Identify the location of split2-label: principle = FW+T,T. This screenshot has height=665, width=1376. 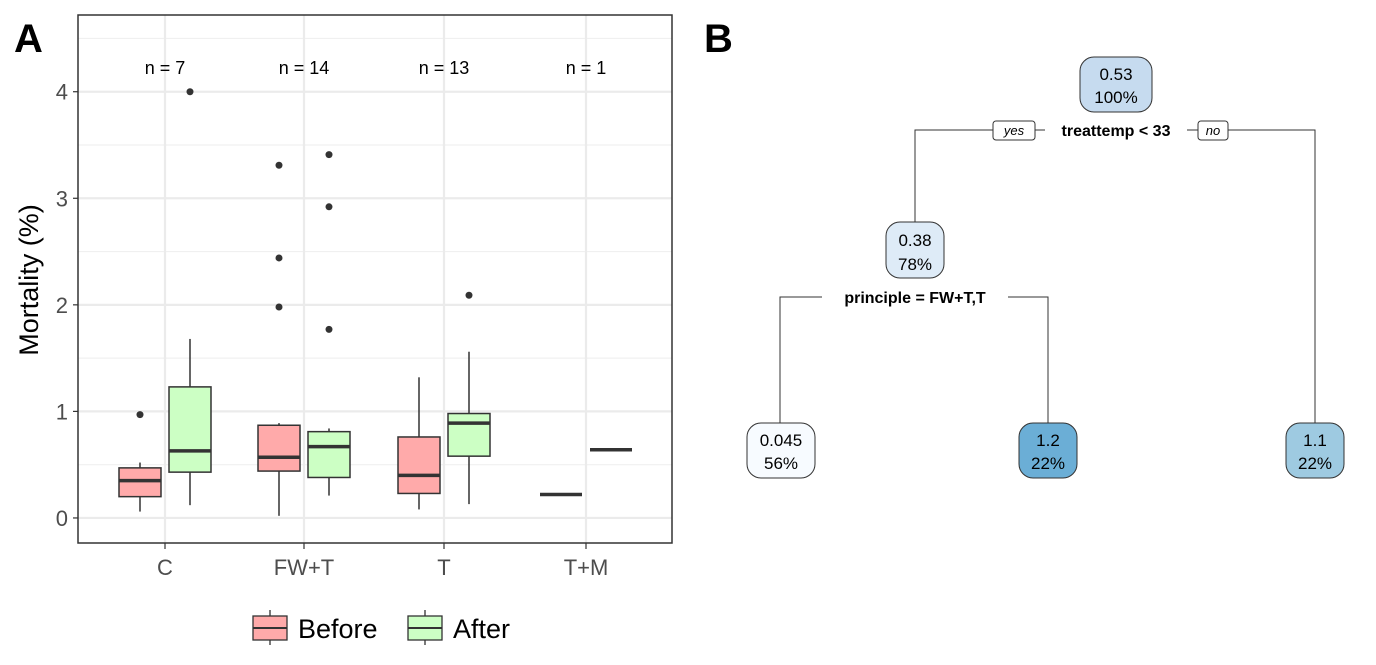
(915, 298).